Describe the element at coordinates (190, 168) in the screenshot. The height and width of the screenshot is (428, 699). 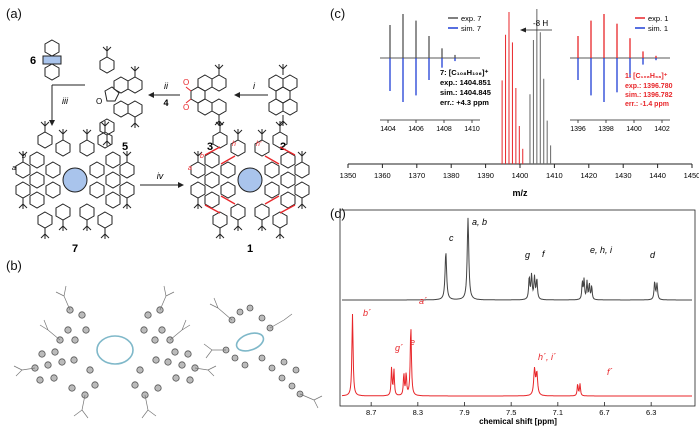
I see `proton-label-a-1: a` at that location.